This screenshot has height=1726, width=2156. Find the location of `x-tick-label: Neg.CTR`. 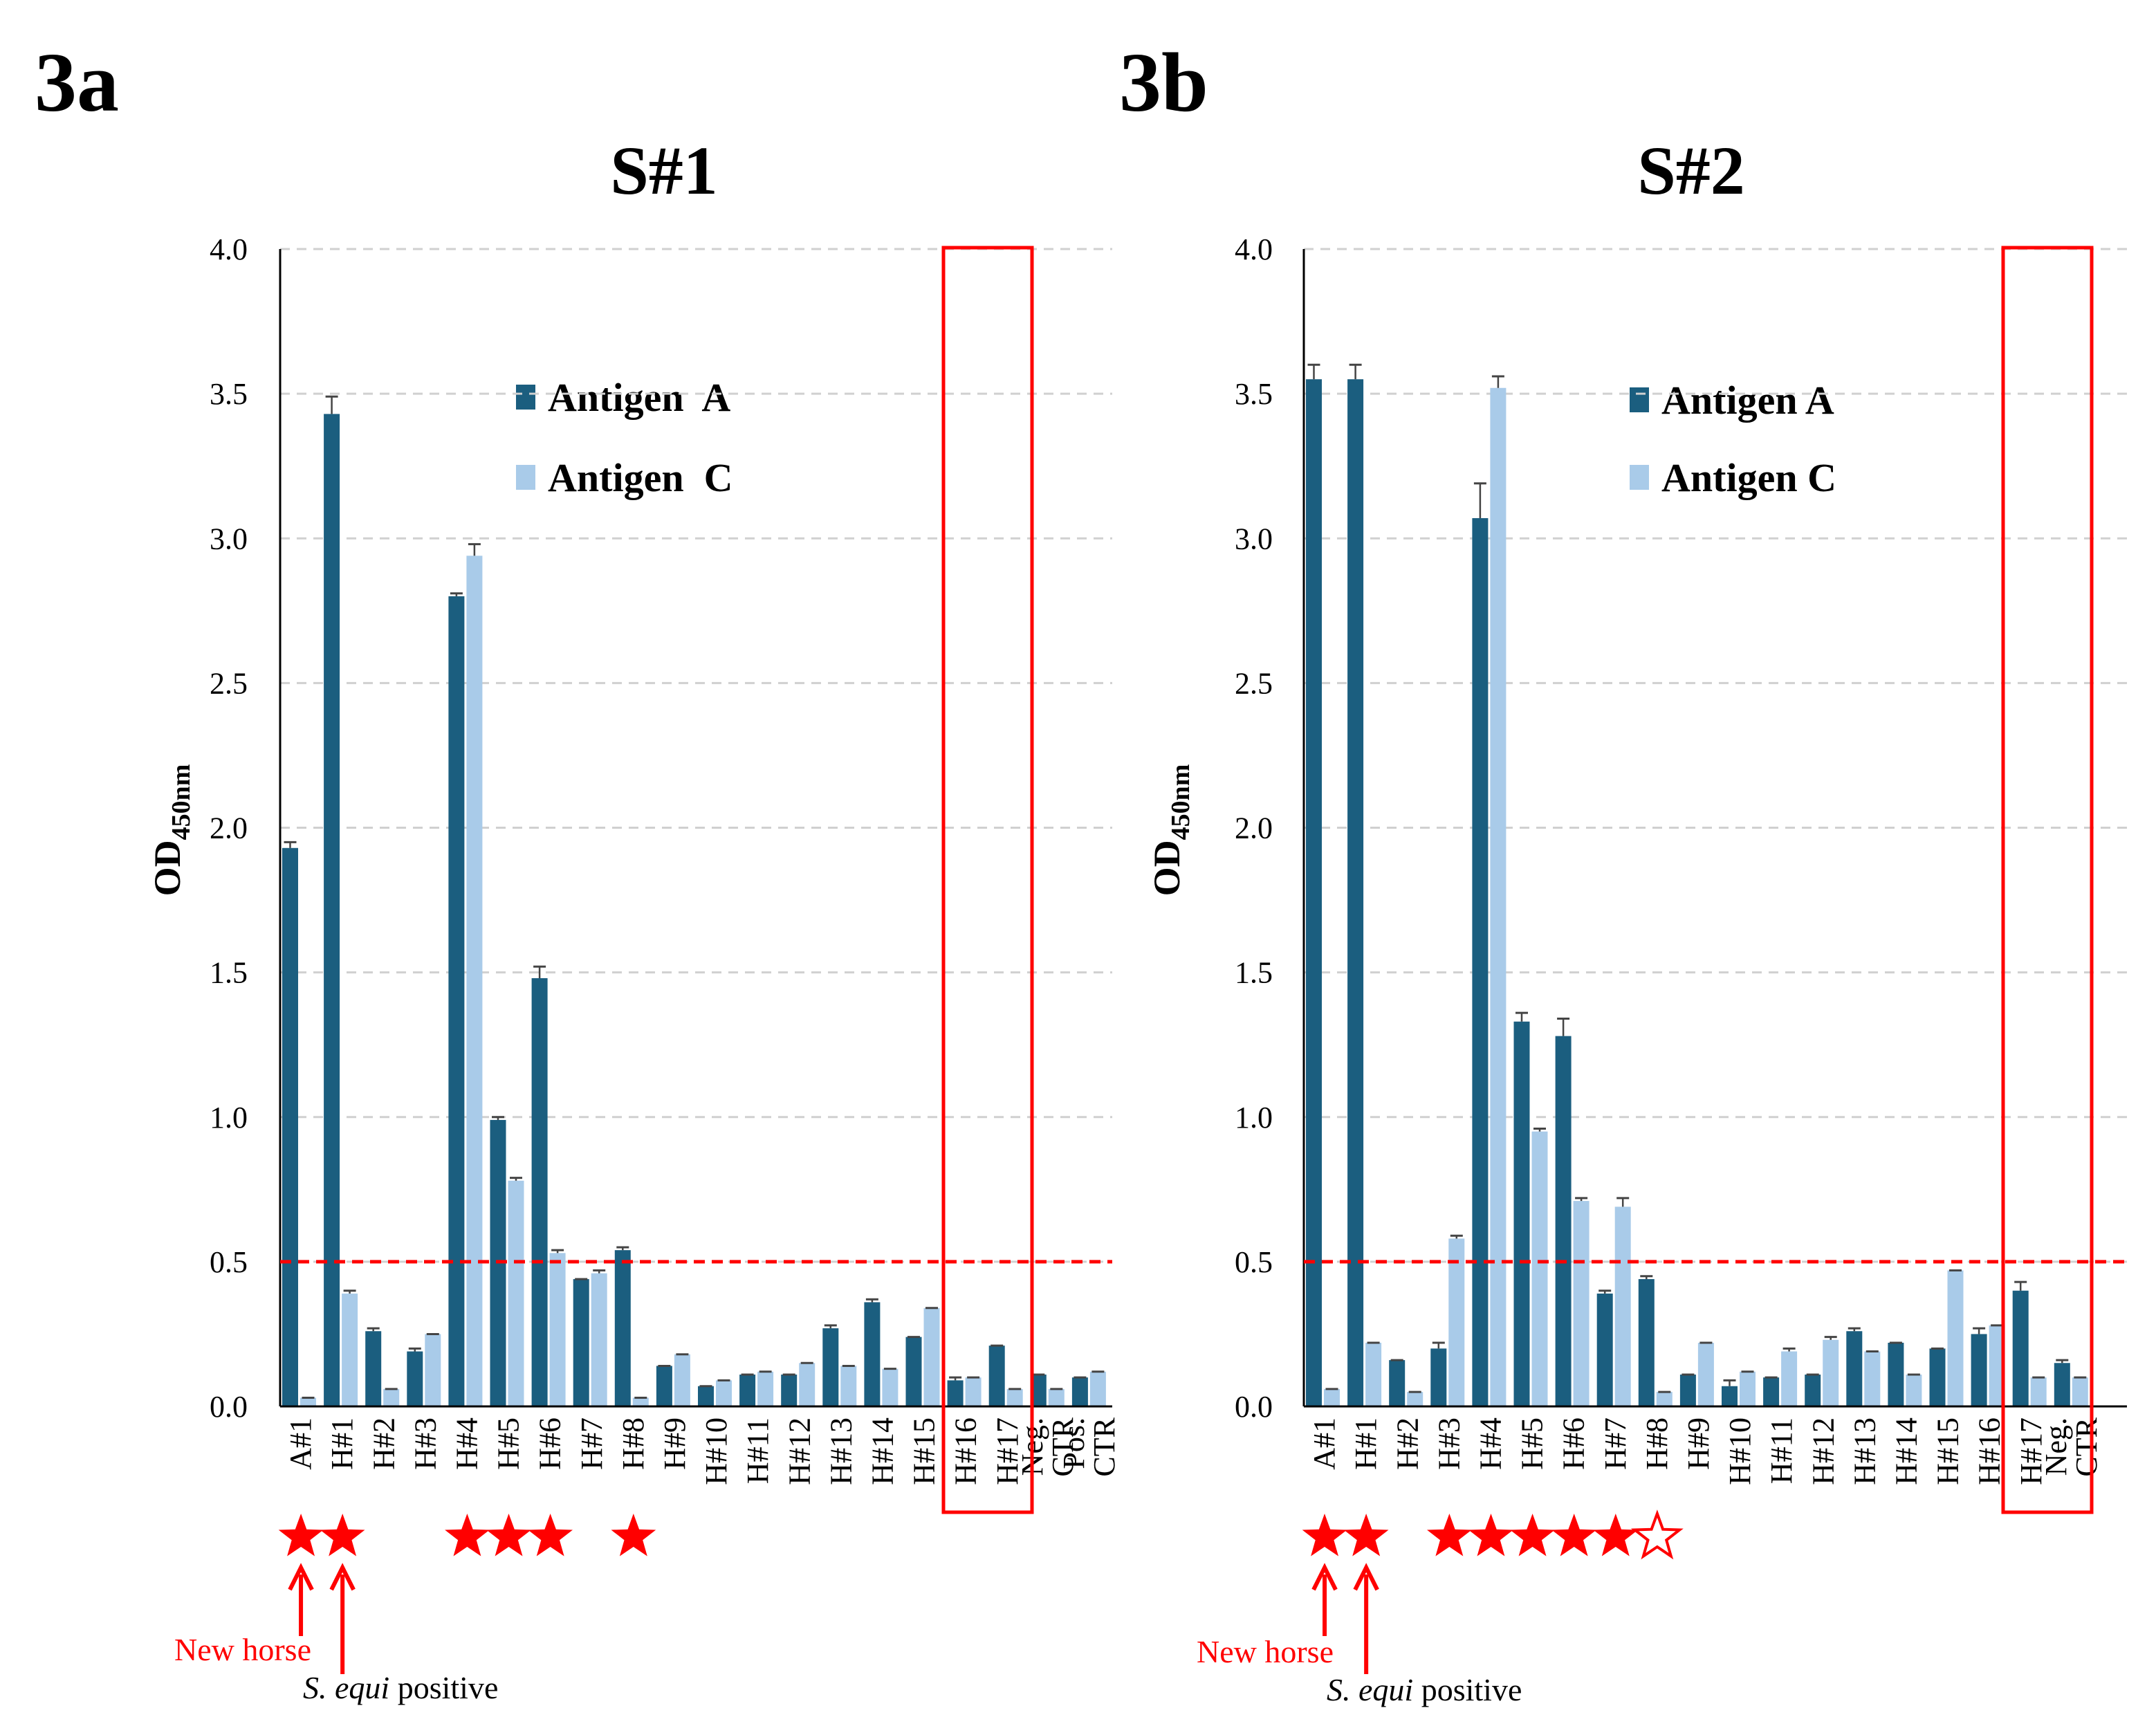

x-tick-label: Neg.CTR is located at coordinates (2071, 1447).